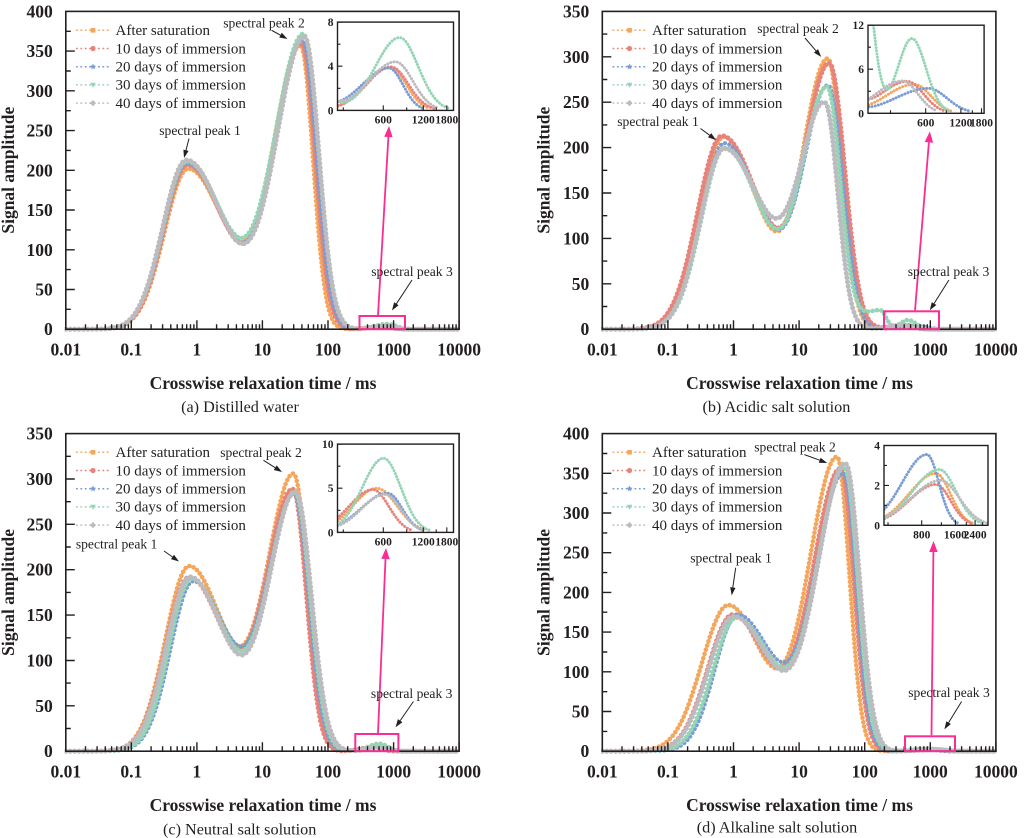  Describe the element at coordinates (576, 434) in the screenshot. I see `svg-text: 400` at that location.